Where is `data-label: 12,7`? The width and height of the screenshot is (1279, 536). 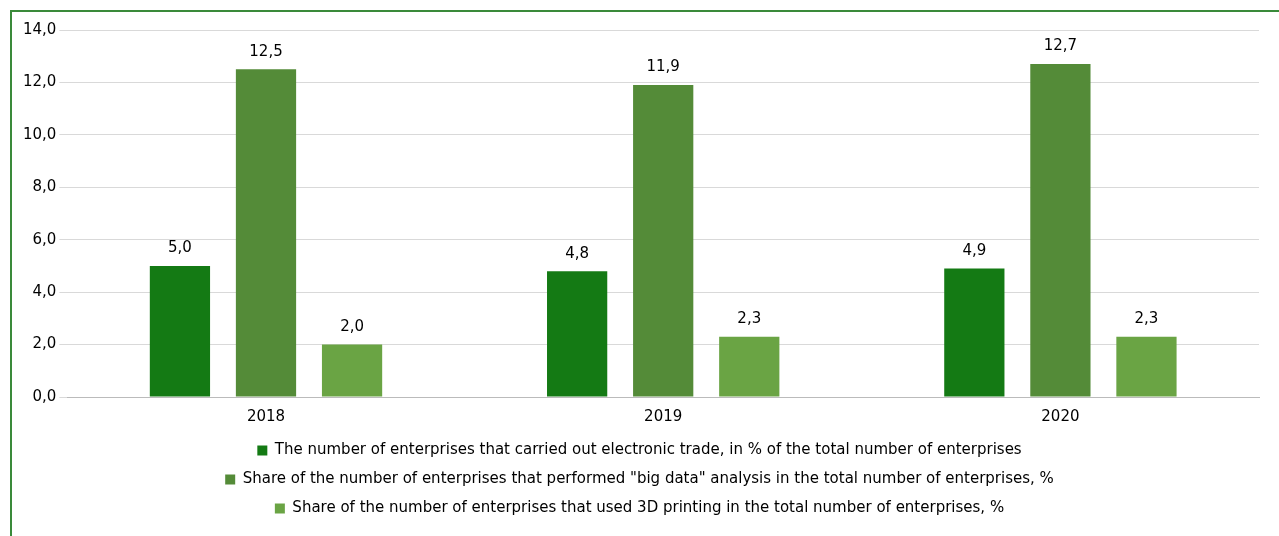
data-label: 12,7 is located at coordinates (1060, 45).